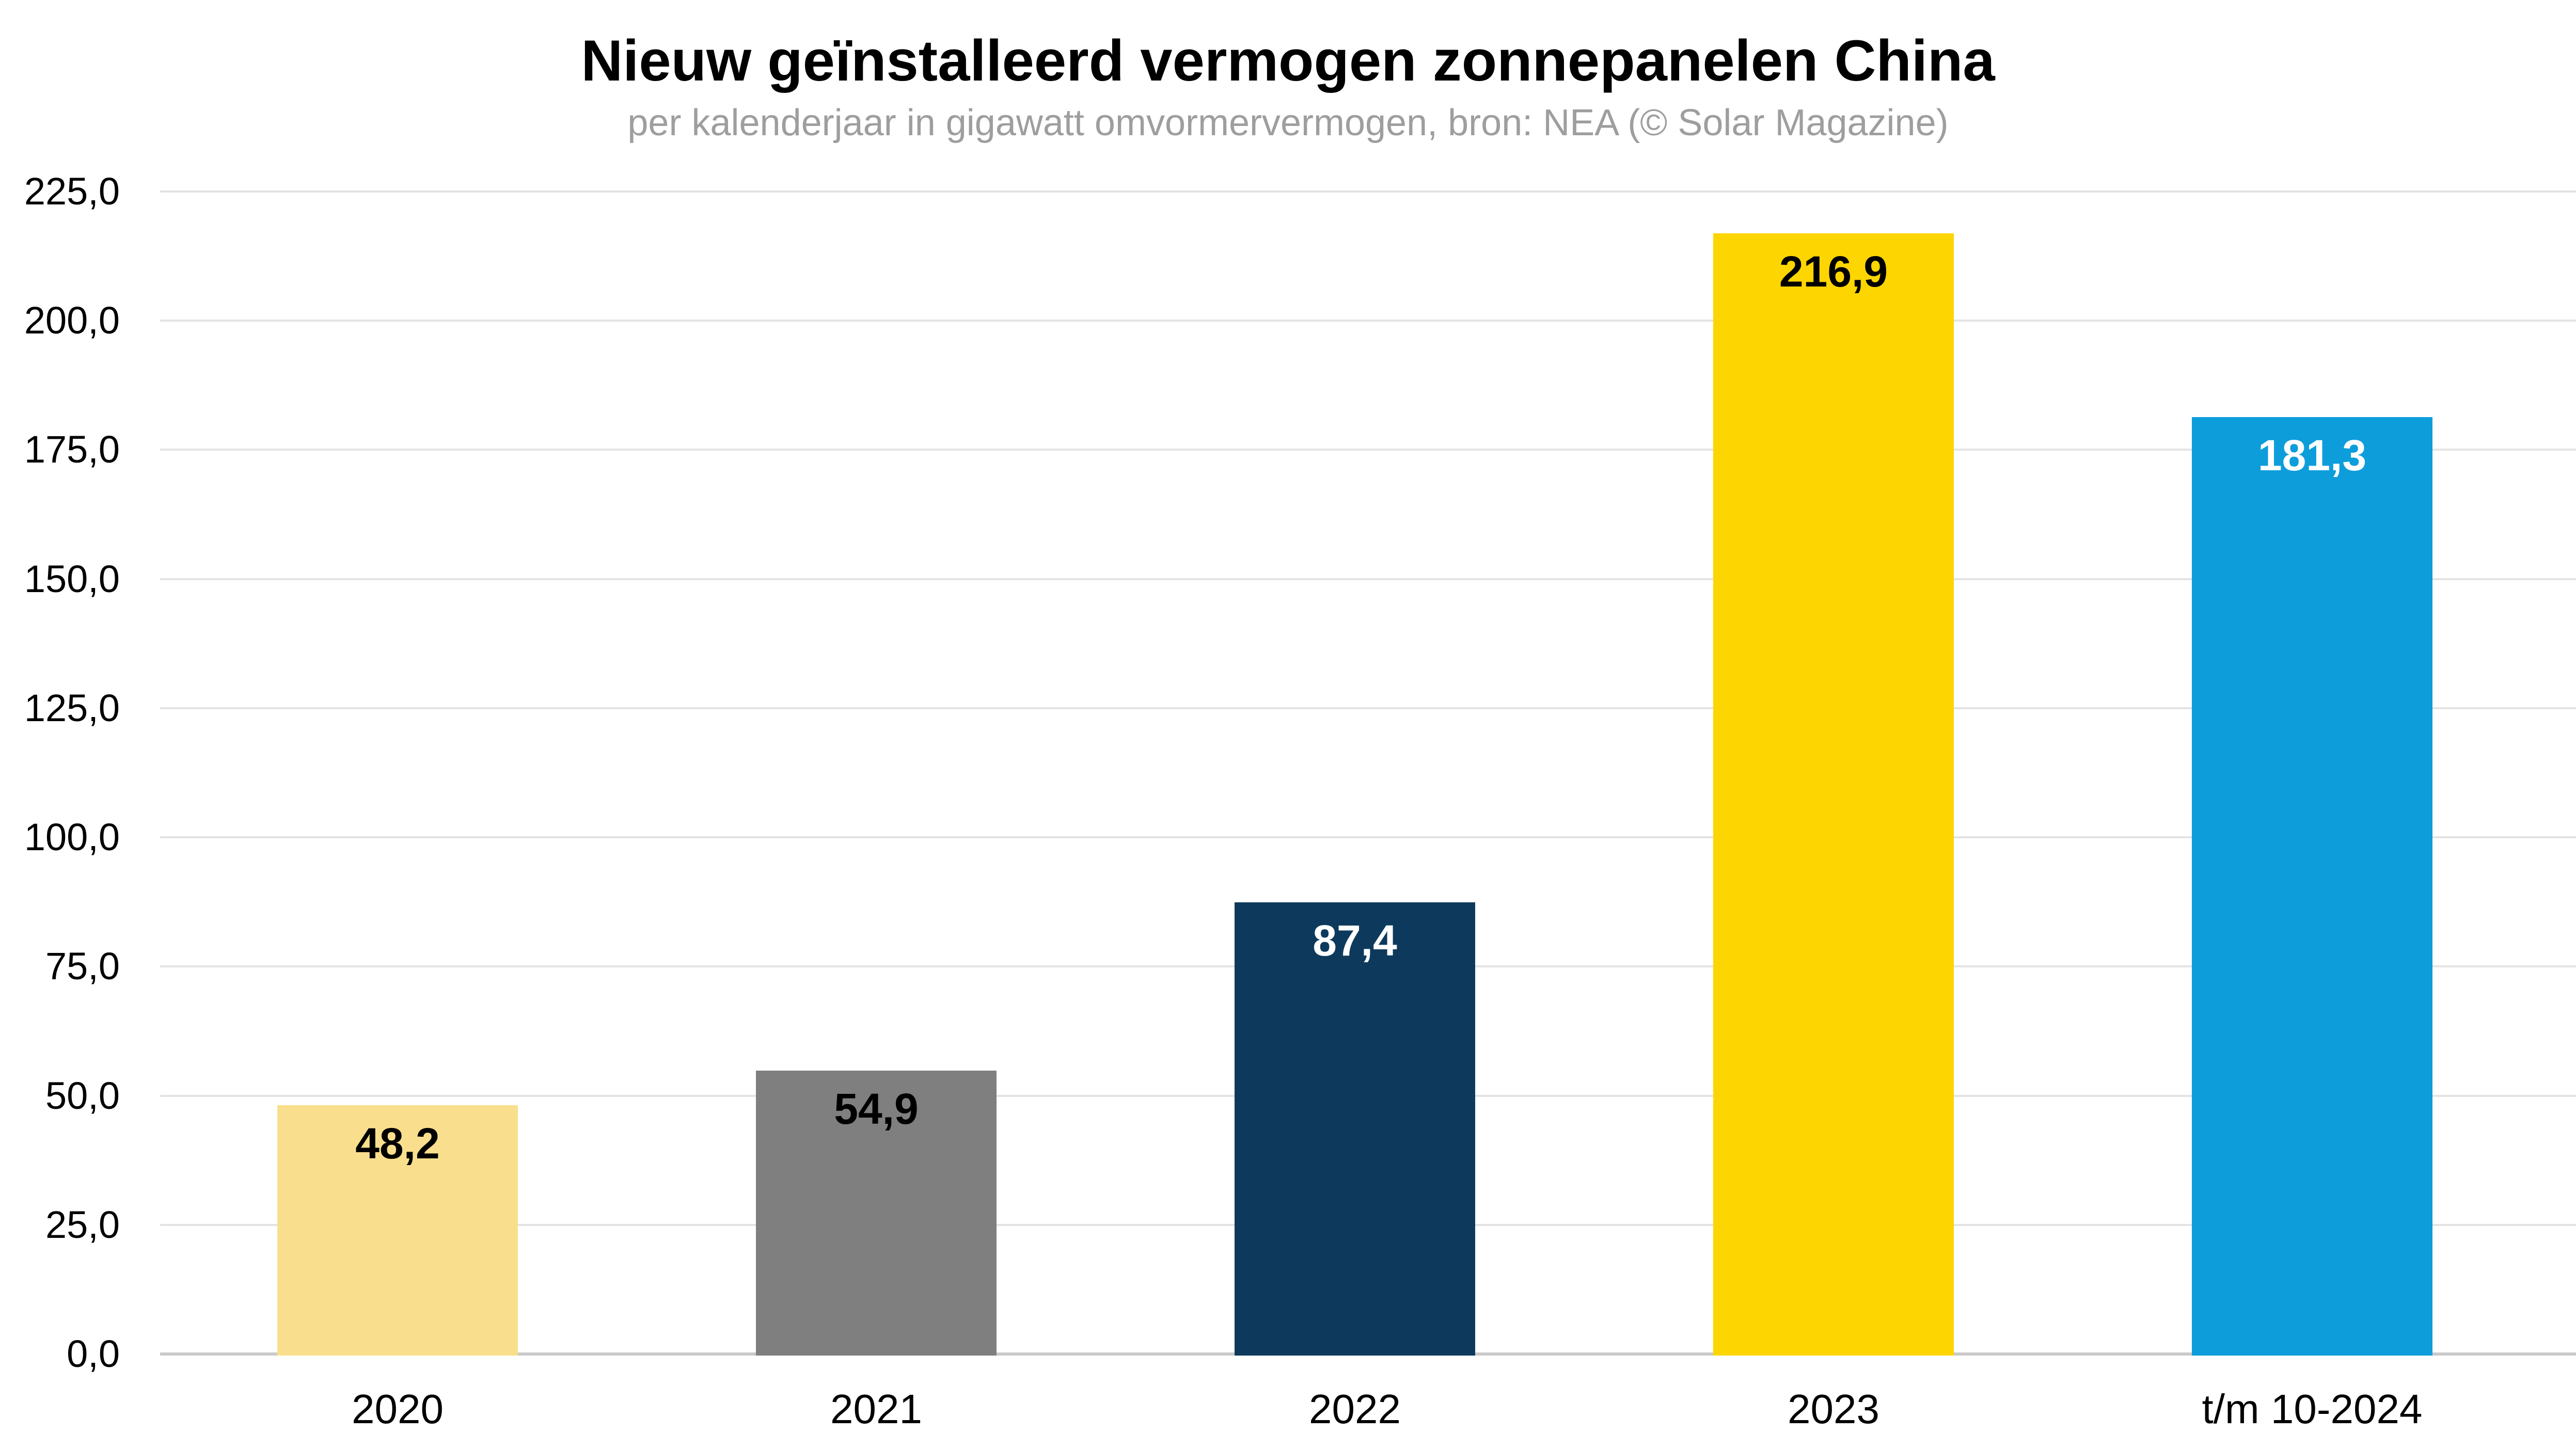 The width and height of the screenshot is (2576, 1449). I want to click on y-tick-label-50: 50,0, so click(83, 1095).